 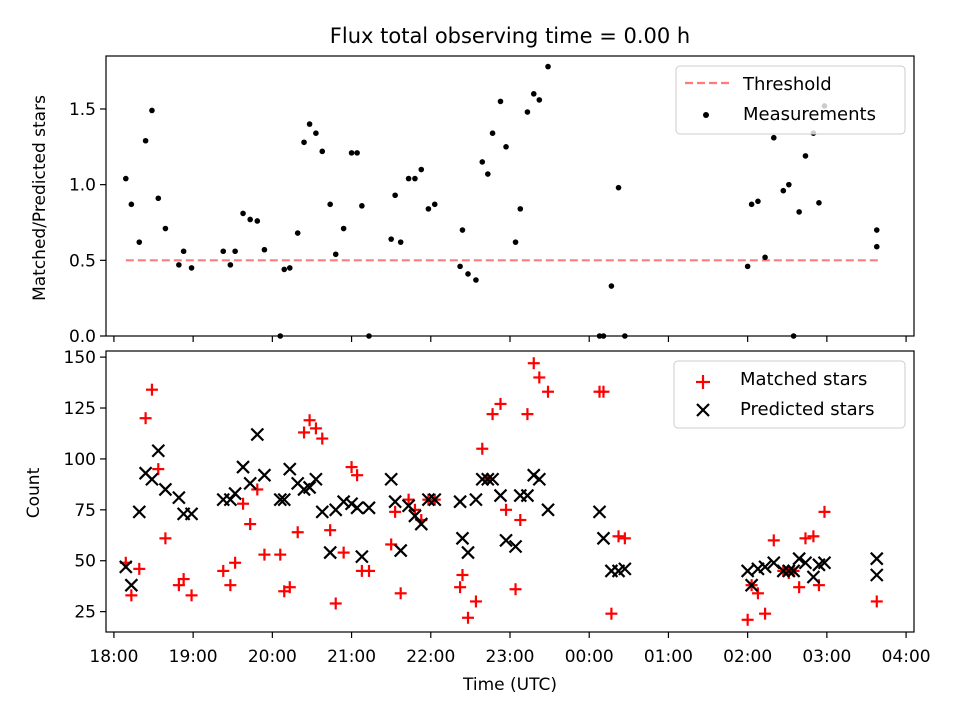 What do you see at coordinates (510, 36) in the screenshot?
I see `chart-title: Flux total observing time = 0.00 h` at bounding box center [510, 36].